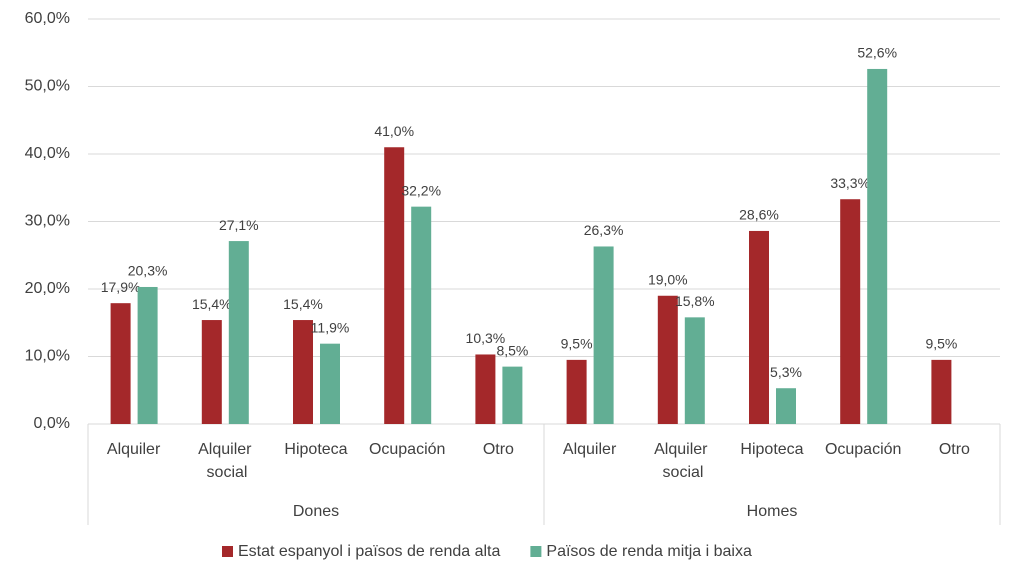 The height and width of the screenshot is (564, 1013). Describe the element at coordinates (486, 338) in the screenshot. I see `value-label: 10,3%` at that location.